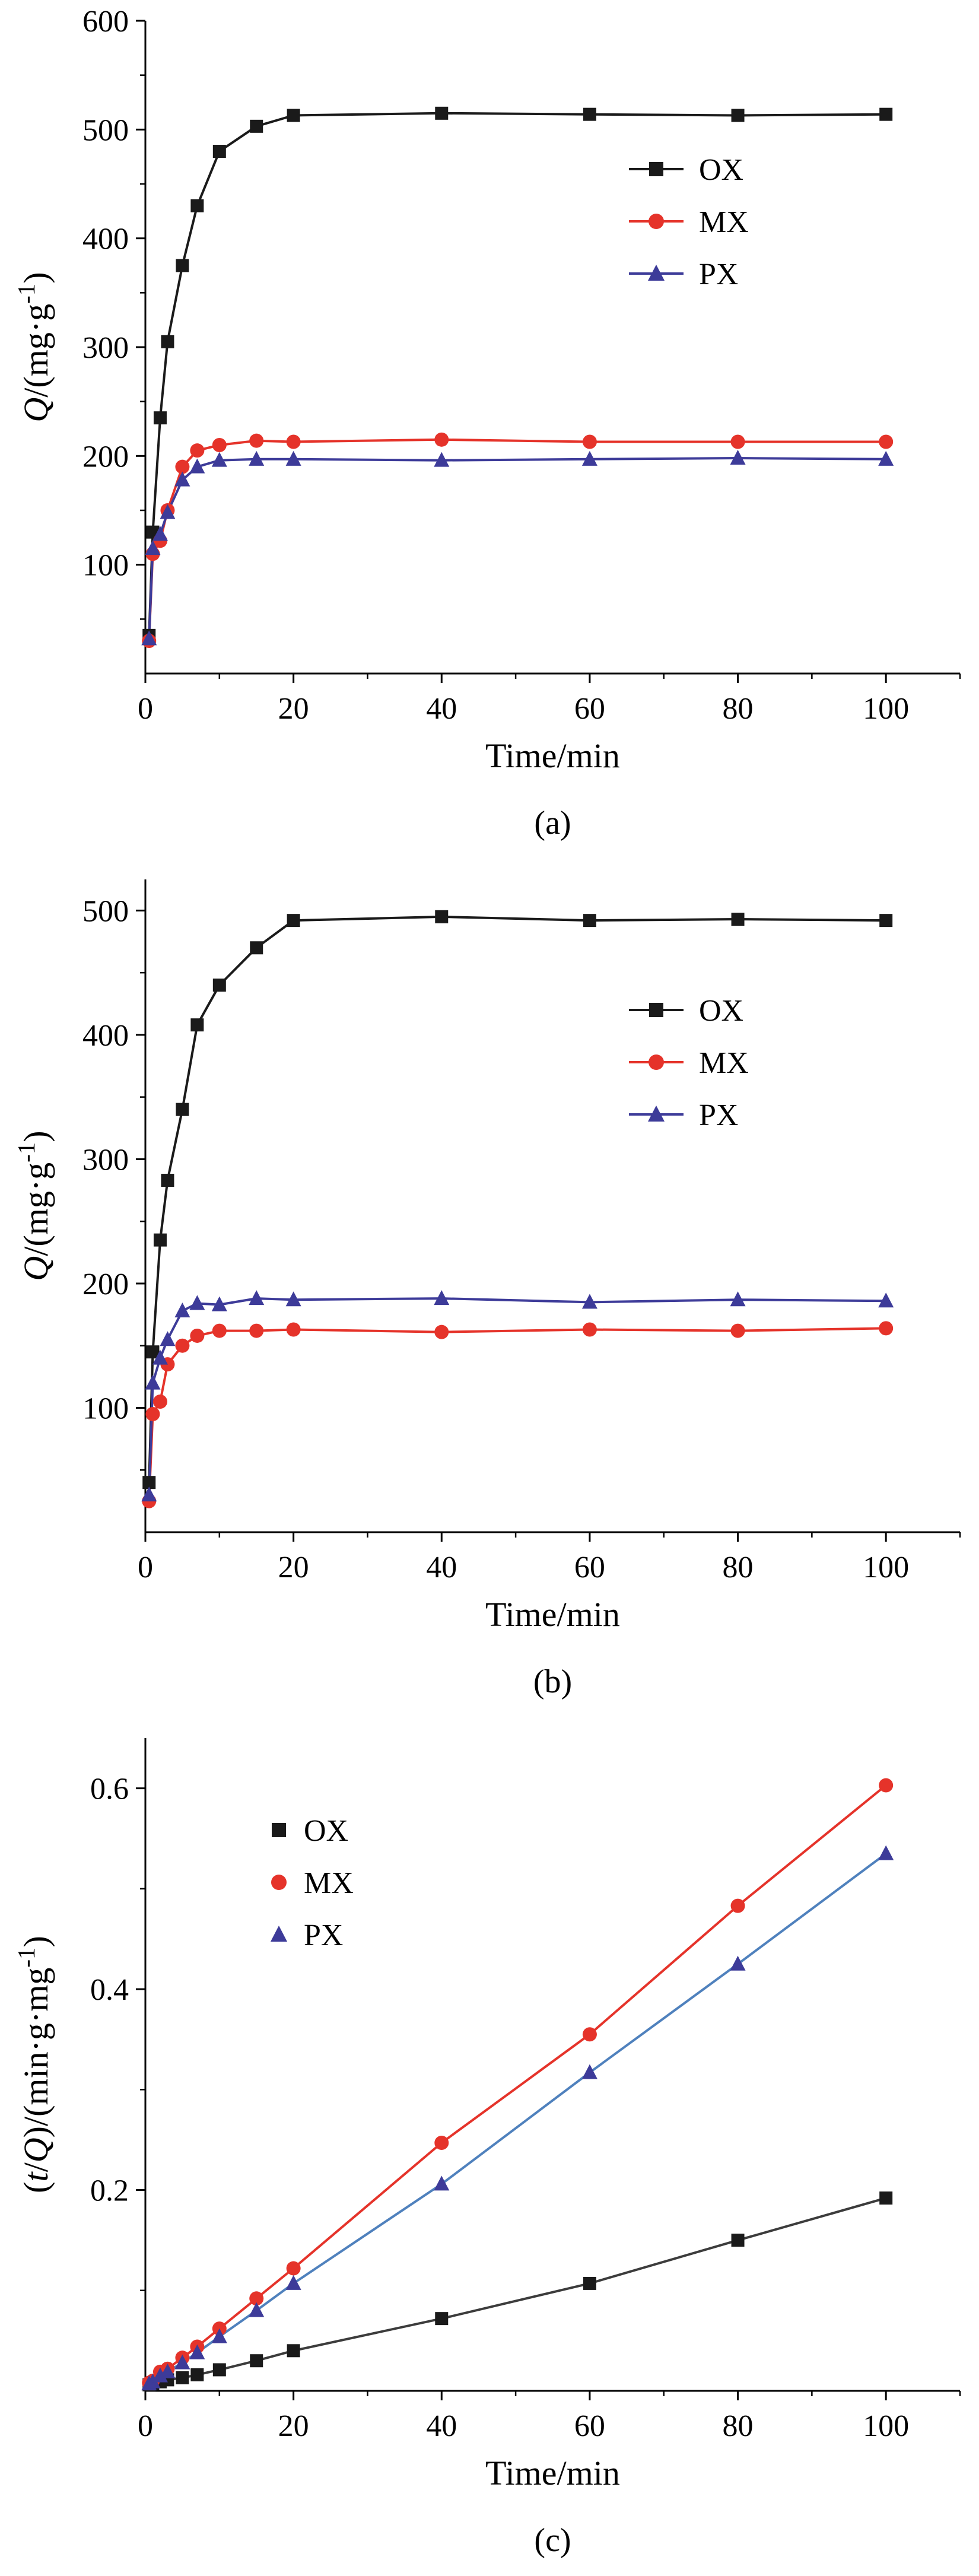 The image size is (979, 2576). Describe the element at coordinates (721, 1011) in the screenshot. I see `legend-label-OX: OX` at that location.